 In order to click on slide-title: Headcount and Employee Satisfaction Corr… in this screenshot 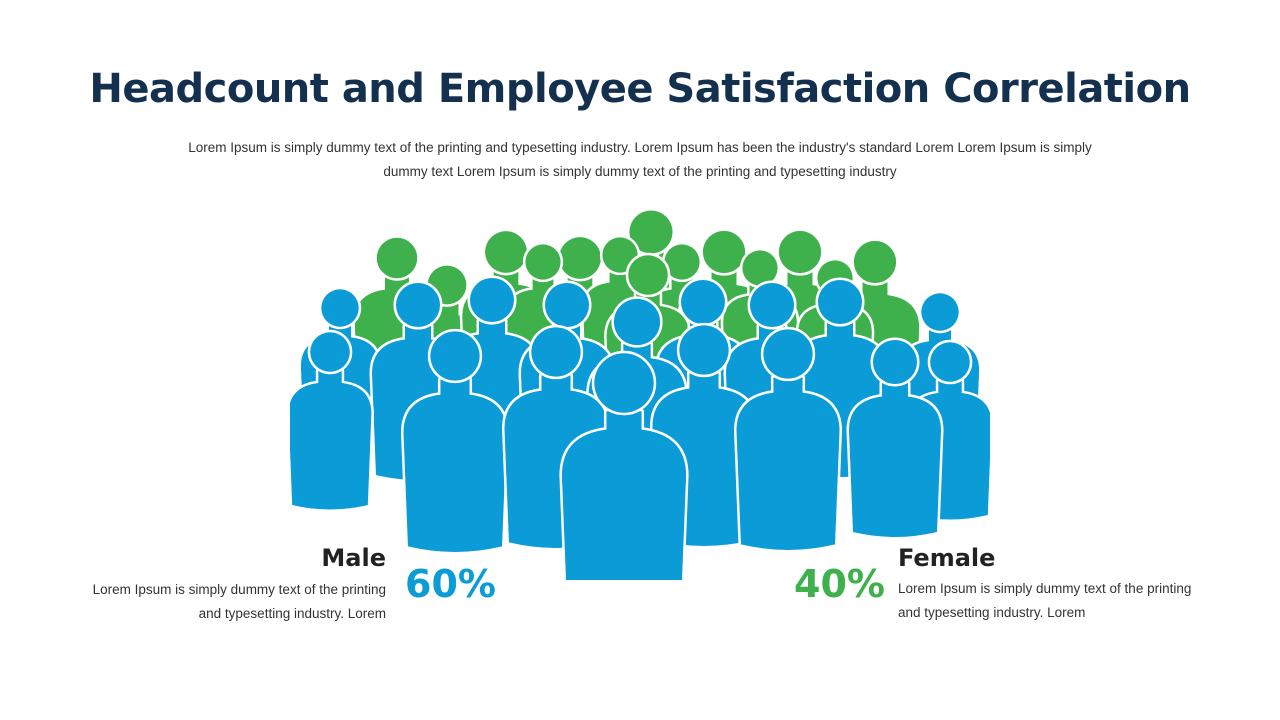, I will do `click(640, 89)`.